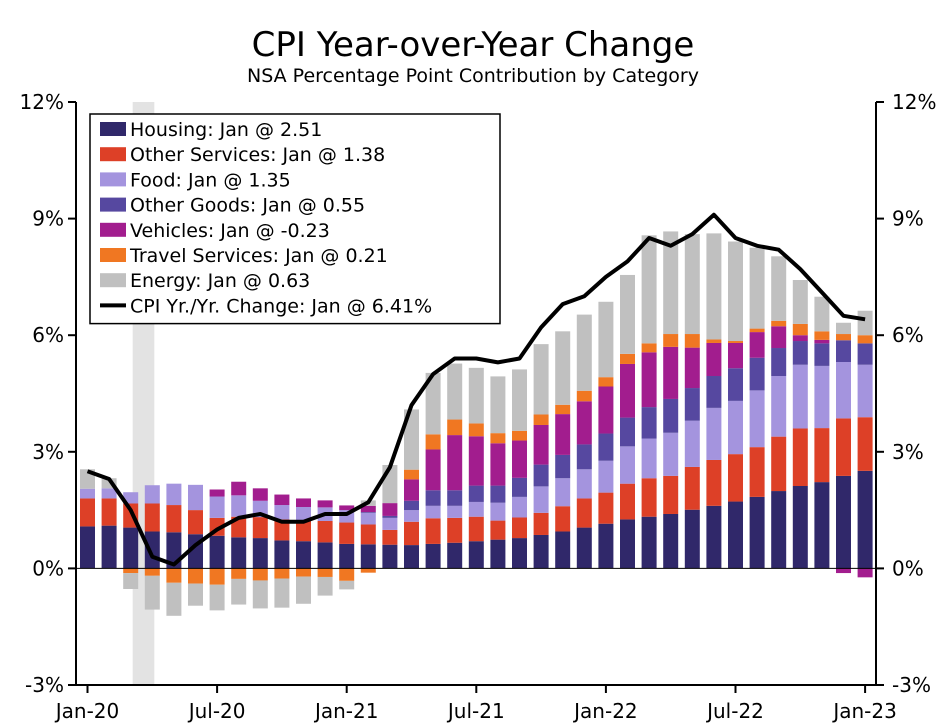 This screenshot has width=947, height=727. Describe the element at coordinates (113, 179) in the screenshot. I see `legend-swatch-food` at that location.